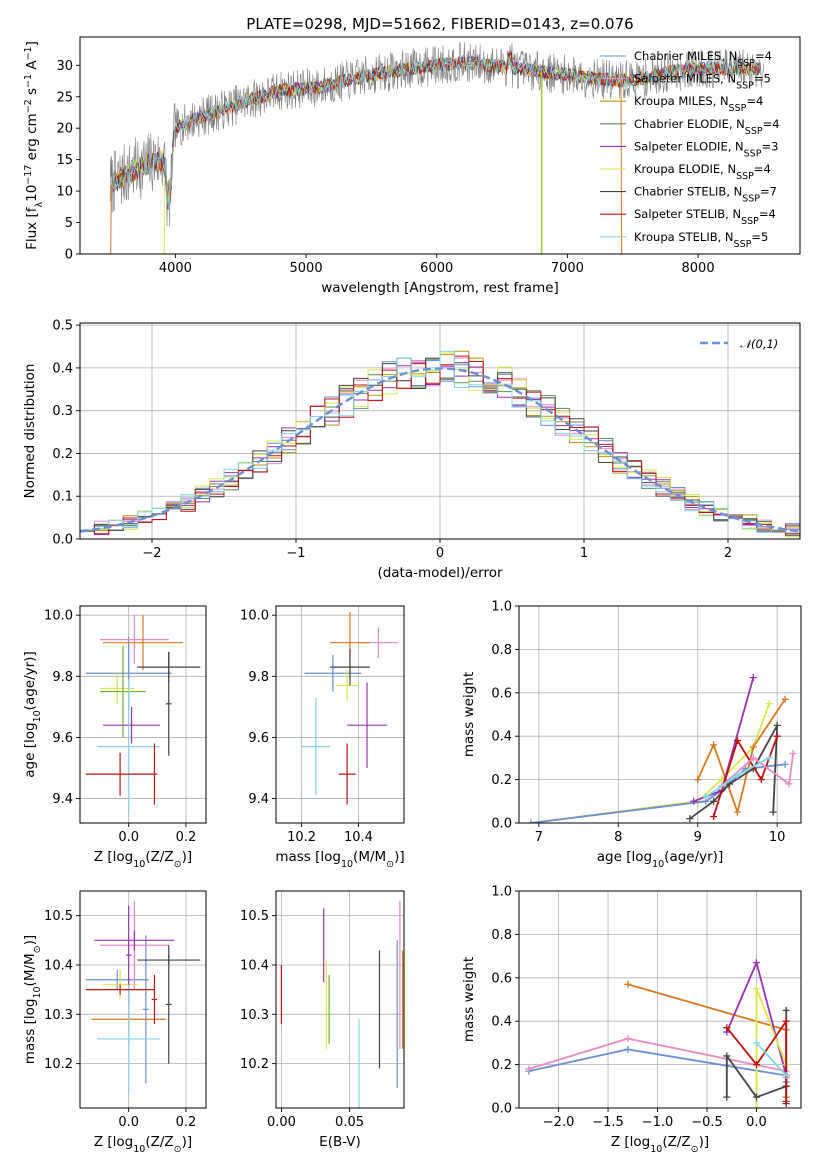 The height and width of the screenshot is (1170, 819). I want to click on x-axis-label: E(B-V), so click(340, 1142).